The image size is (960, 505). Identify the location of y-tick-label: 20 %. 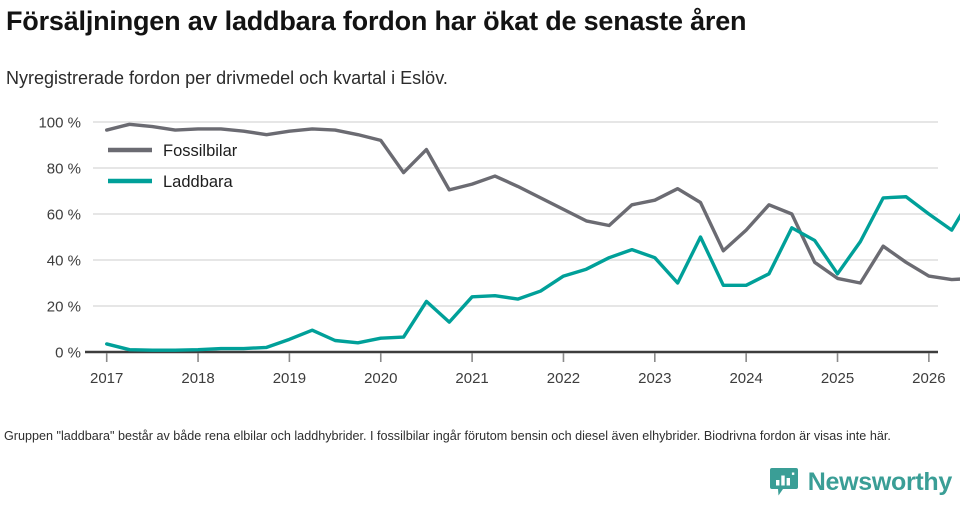
(64, 307).